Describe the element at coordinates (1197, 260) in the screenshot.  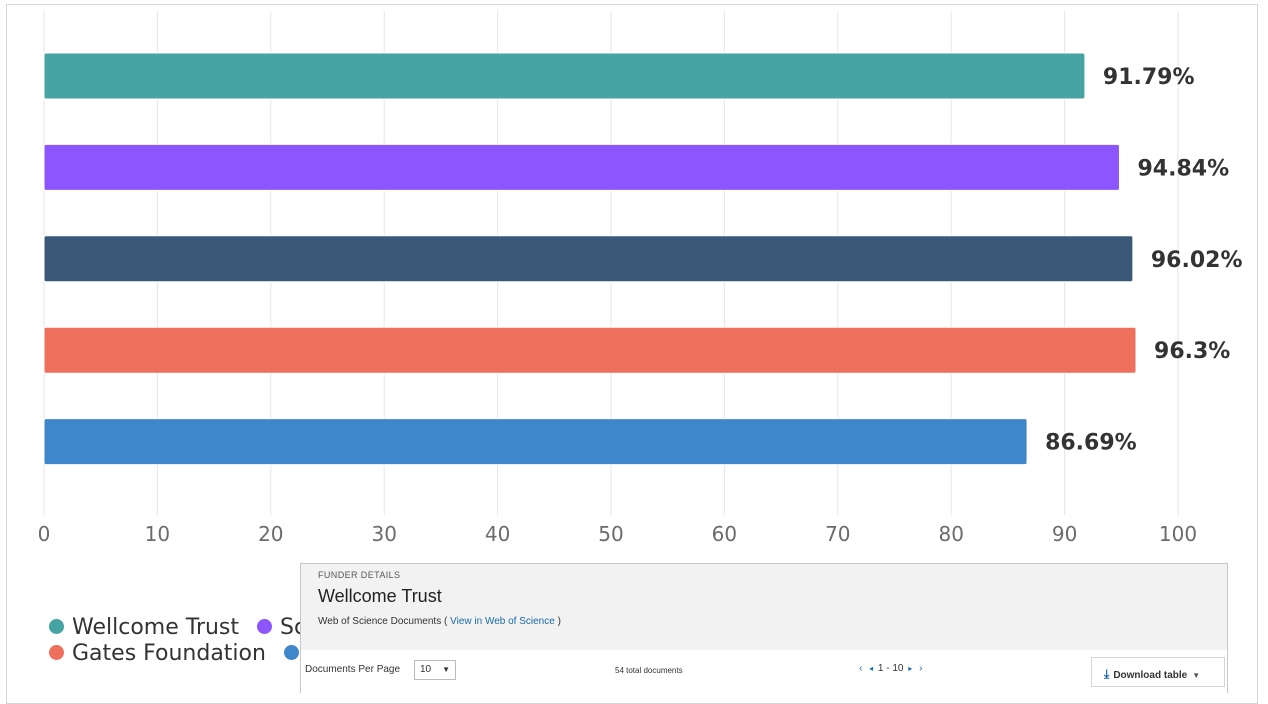
I see `bar-value-label: 96.02%` at that location.